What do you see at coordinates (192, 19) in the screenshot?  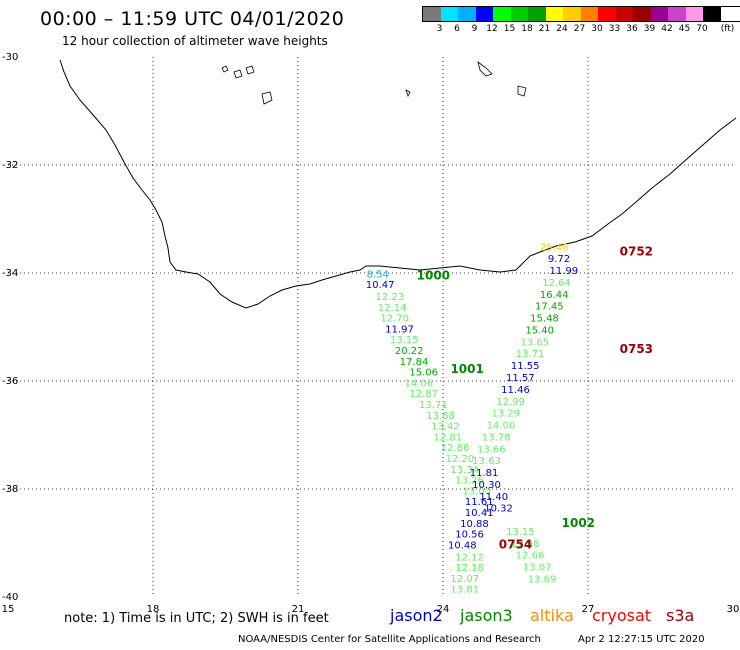 I see `page-title: 00:00 – 11:59 UTC 04/01/2020` at bounding box center [192, 19].